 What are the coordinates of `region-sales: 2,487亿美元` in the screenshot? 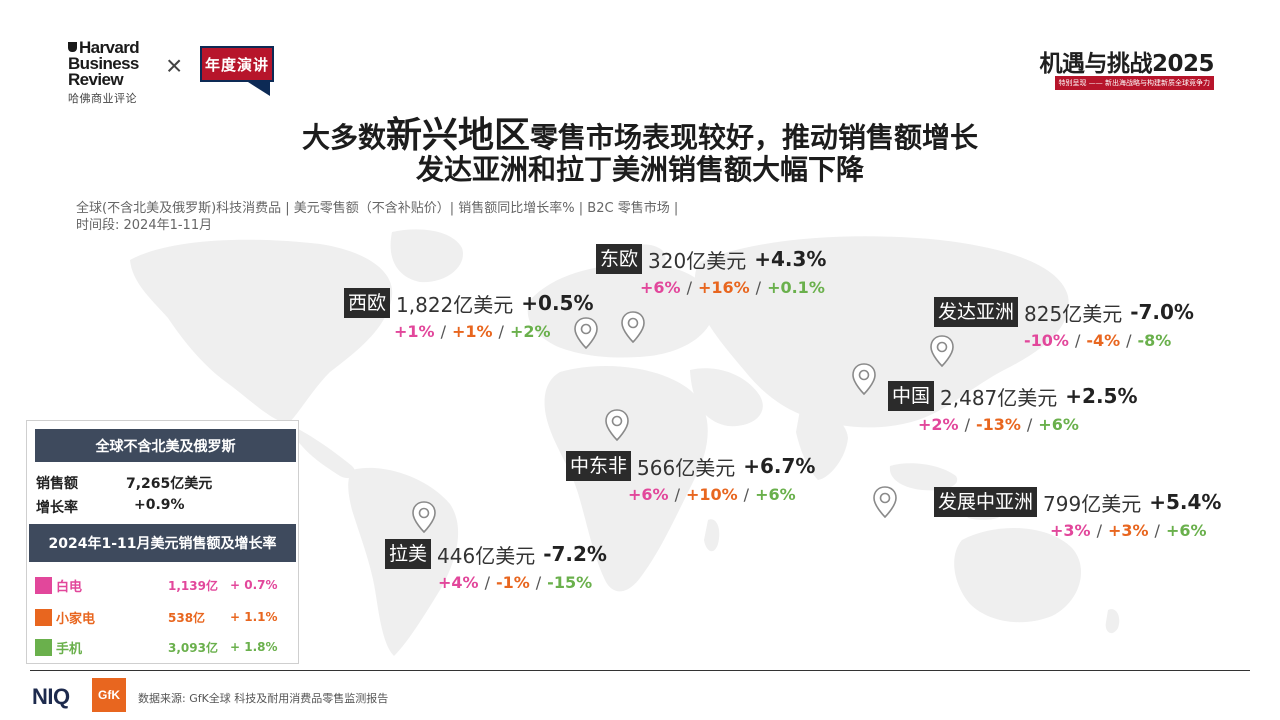 It's located at (999, 397).